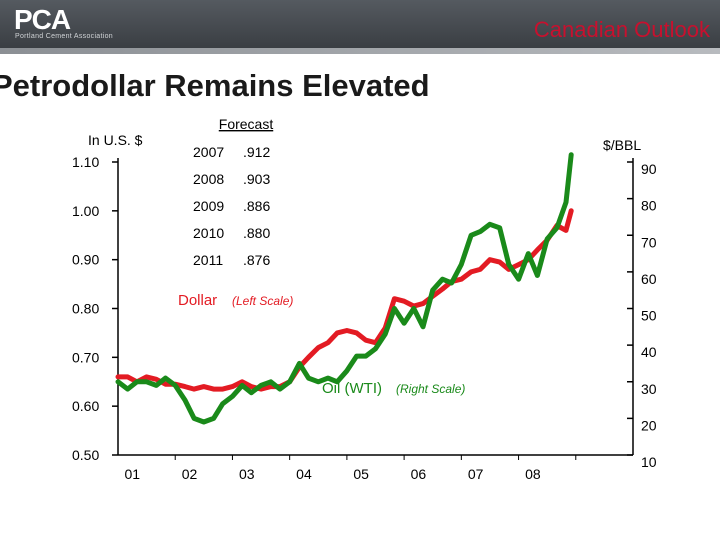 This screenshot has height=545, width=720. What do you see at coordinates (85, 162) in the screenshot?
I see `left-tick-label: 1.10` at bounding box center [85, 162].